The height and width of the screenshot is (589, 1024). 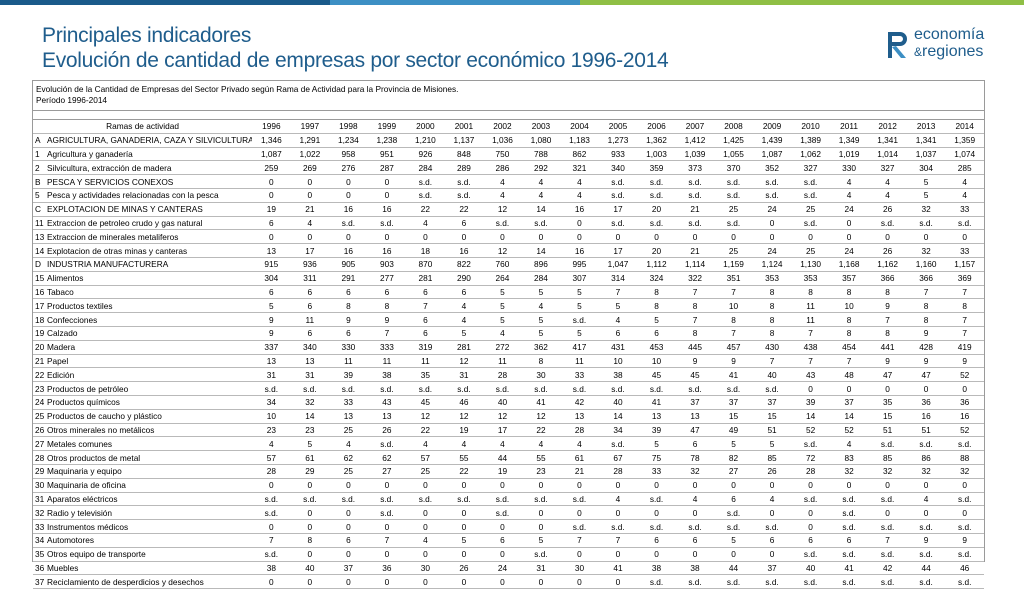 What do you see at coordinates (887, 568) in the screenshot?
I see `table-cell: 42` at bounding box center [887, 568].